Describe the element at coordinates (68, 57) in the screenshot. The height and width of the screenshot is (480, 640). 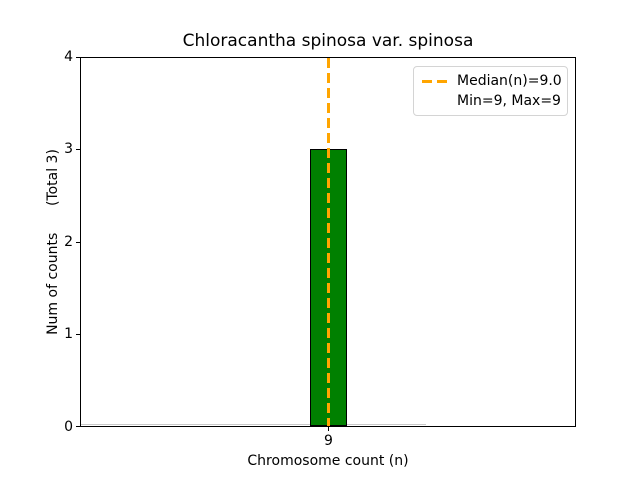
I see `ytick-label-4: 4` at that location.